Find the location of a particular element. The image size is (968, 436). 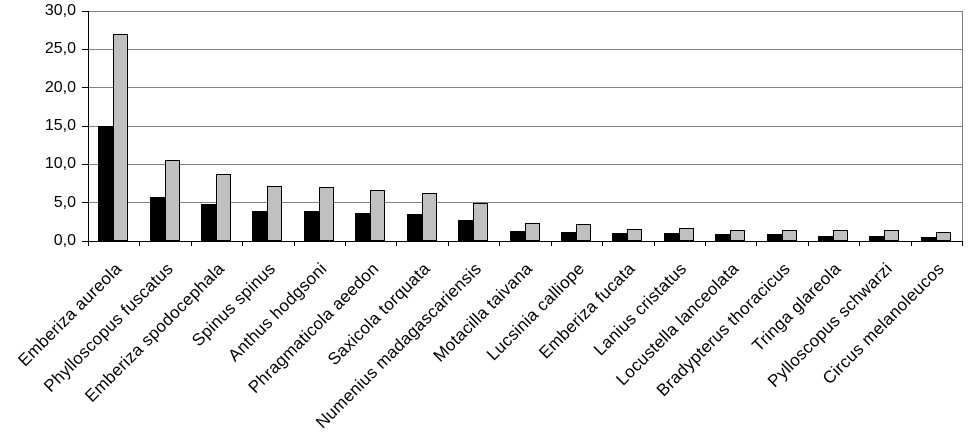

y-axis-label: 10,0 is located at coordinates (60, 164).